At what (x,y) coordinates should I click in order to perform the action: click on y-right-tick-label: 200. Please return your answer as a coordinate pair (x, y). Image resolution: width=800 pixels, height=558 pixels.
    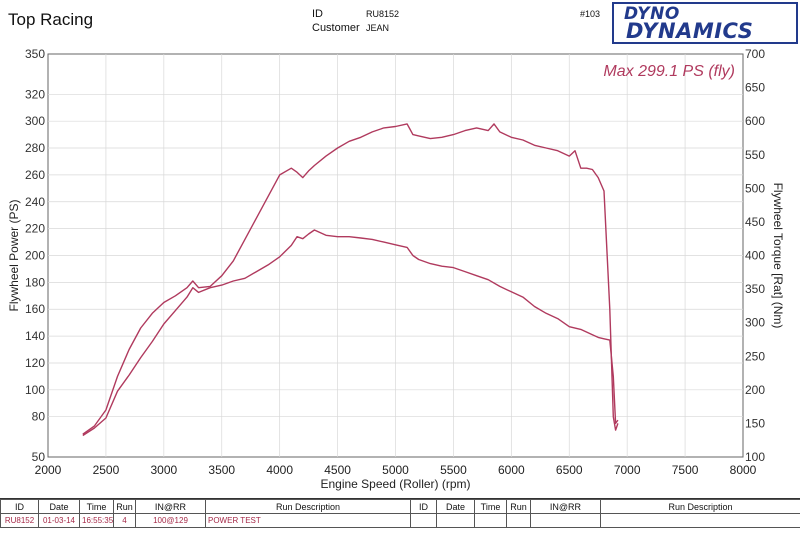
    Looking at the image, I should click on (755, 390).